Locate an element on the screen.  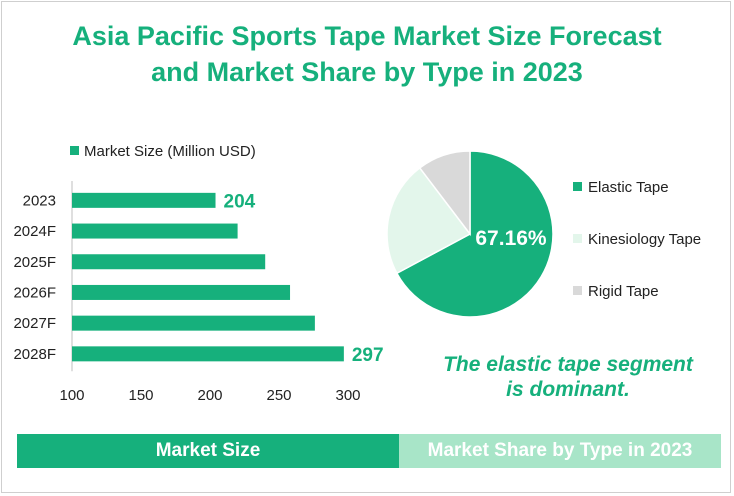
bar-x-tick-label: 300 is located at coordinates (347, 395).